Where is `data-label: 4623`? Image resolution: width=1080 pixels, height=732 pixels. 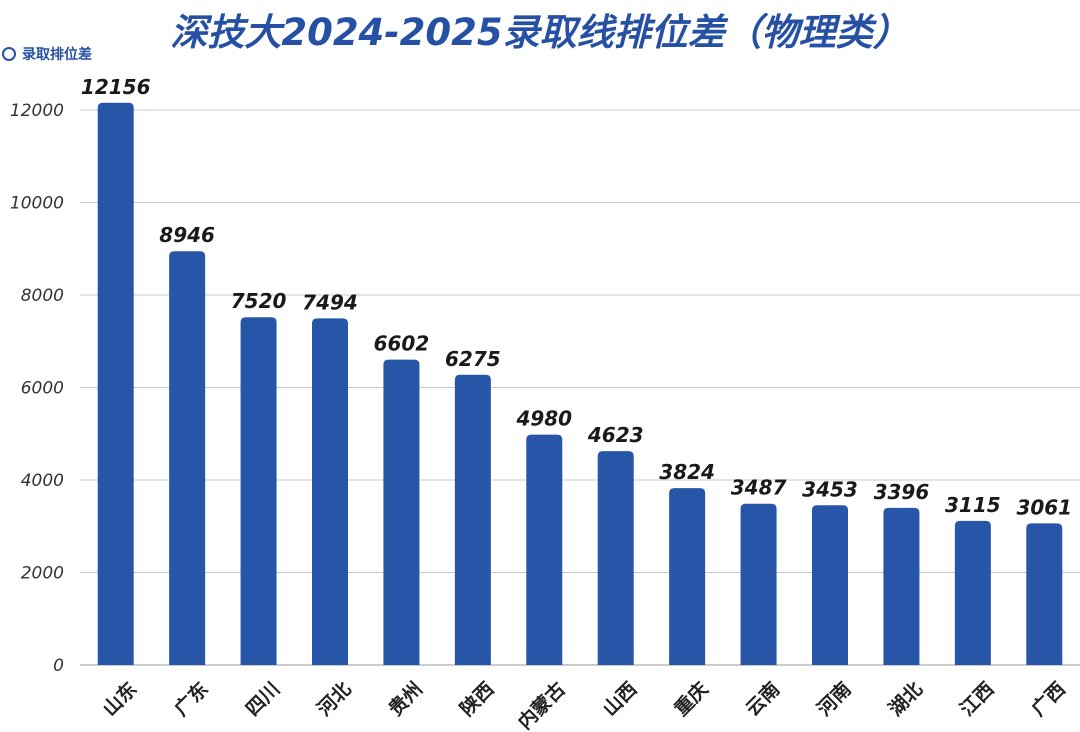 data-label: 4623 is located at coordinates (615, 435).